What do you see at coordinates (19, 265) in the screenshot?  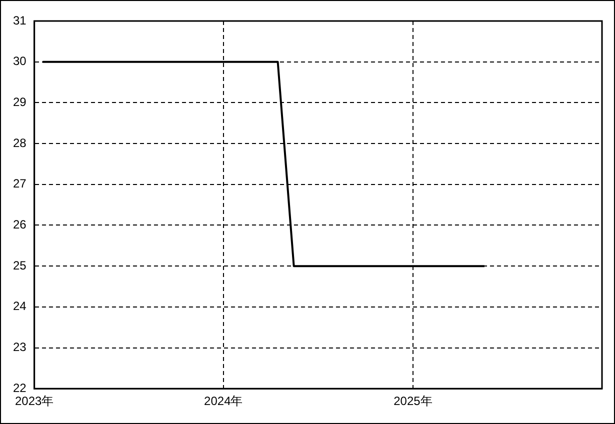 I see `y-tick-label: 25` at bounding box center [19, 265].